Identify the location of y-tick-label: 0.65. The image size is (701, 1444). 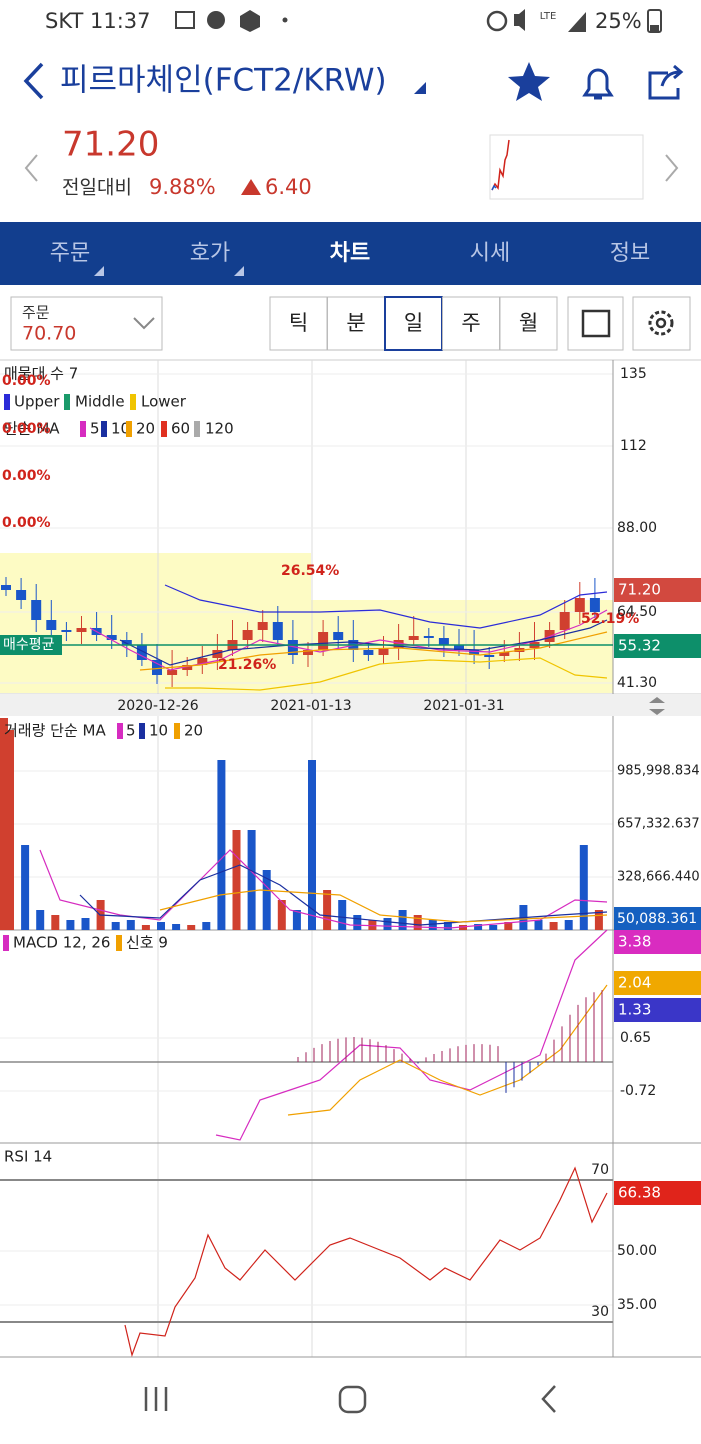
(635, 1038).